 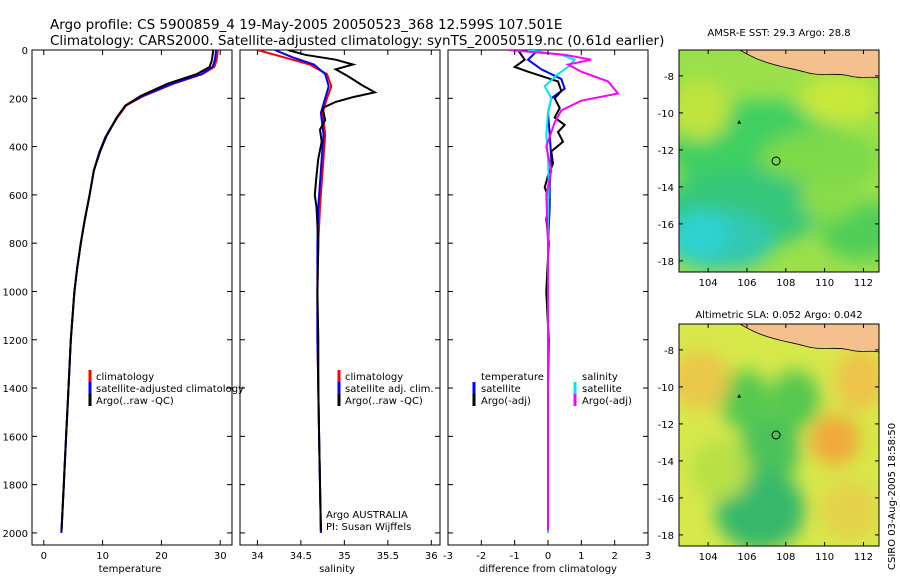 What do you see at coordinates (18, 148) in the screenshot?
I see `ytick-label: 400` at bounding box center [18, 148].